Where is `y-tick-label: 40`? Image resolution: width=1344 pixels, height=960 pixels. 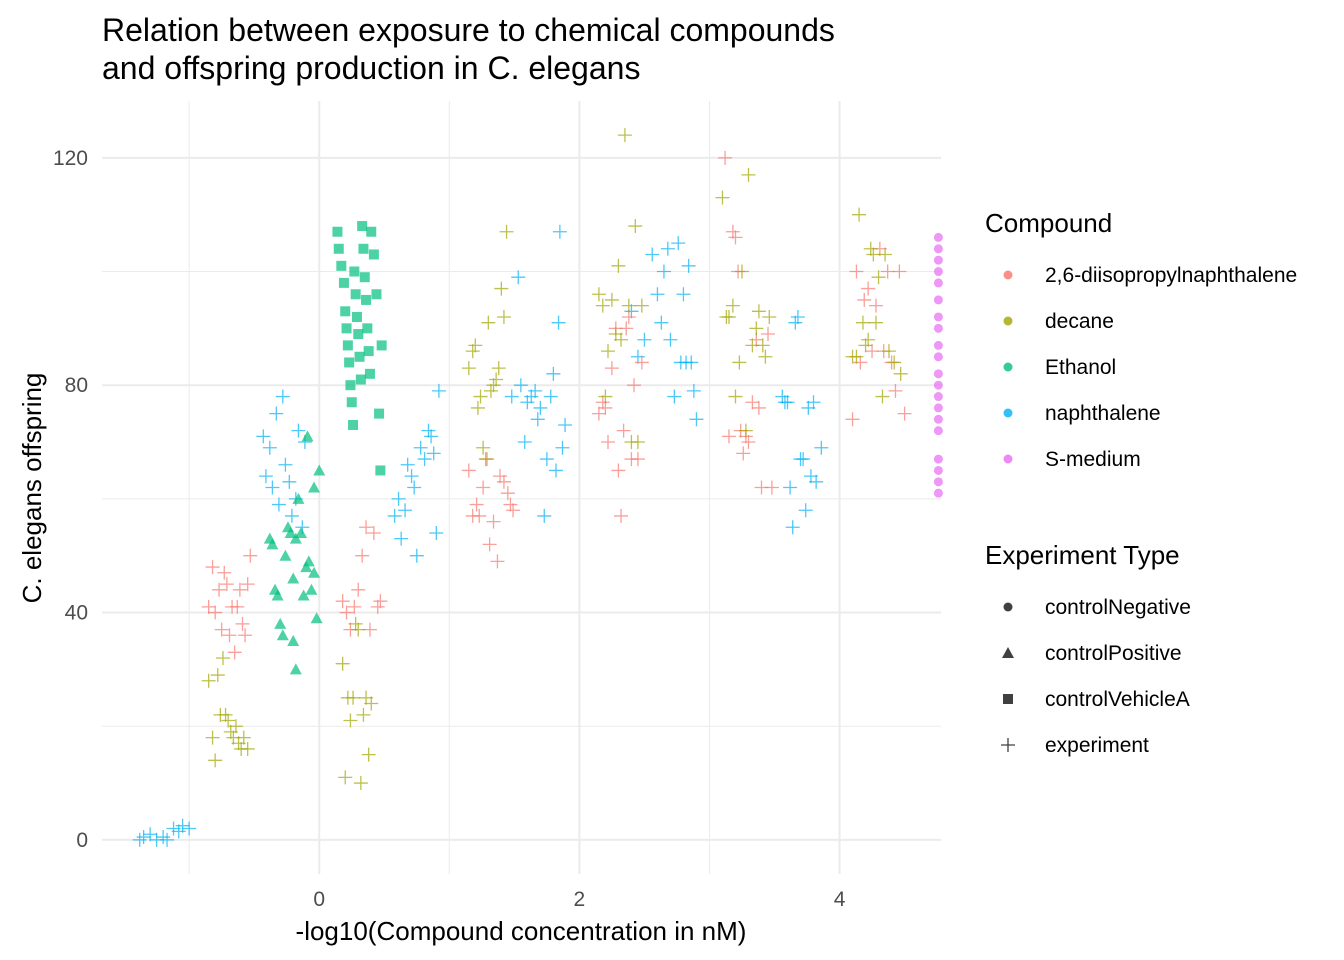
y-tick-label: 40 is located at coordinates (76, 613).